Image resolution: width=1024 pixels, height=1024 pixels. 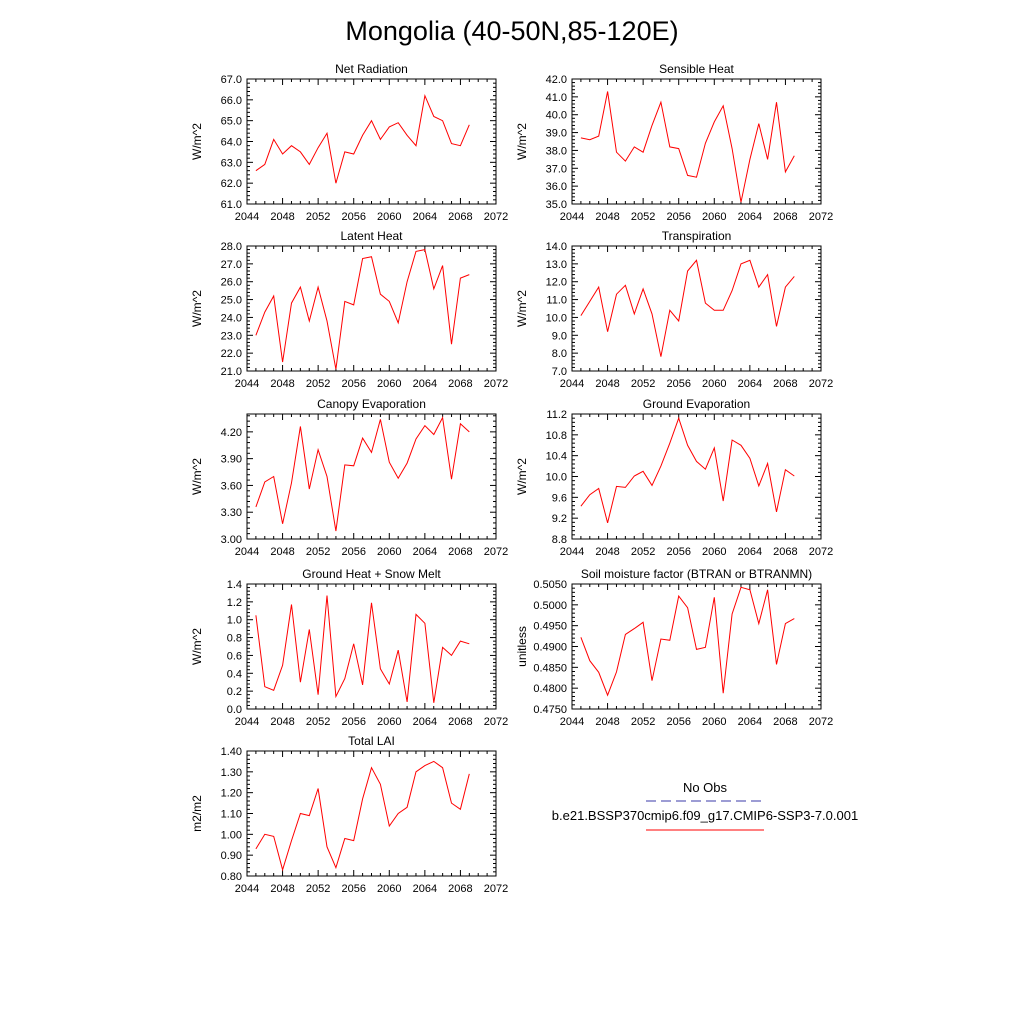 What do you see at coordinates (371, 69) in the screenshot?
I see `panel-title: Net Radiation` at bounding box center [371, 69].